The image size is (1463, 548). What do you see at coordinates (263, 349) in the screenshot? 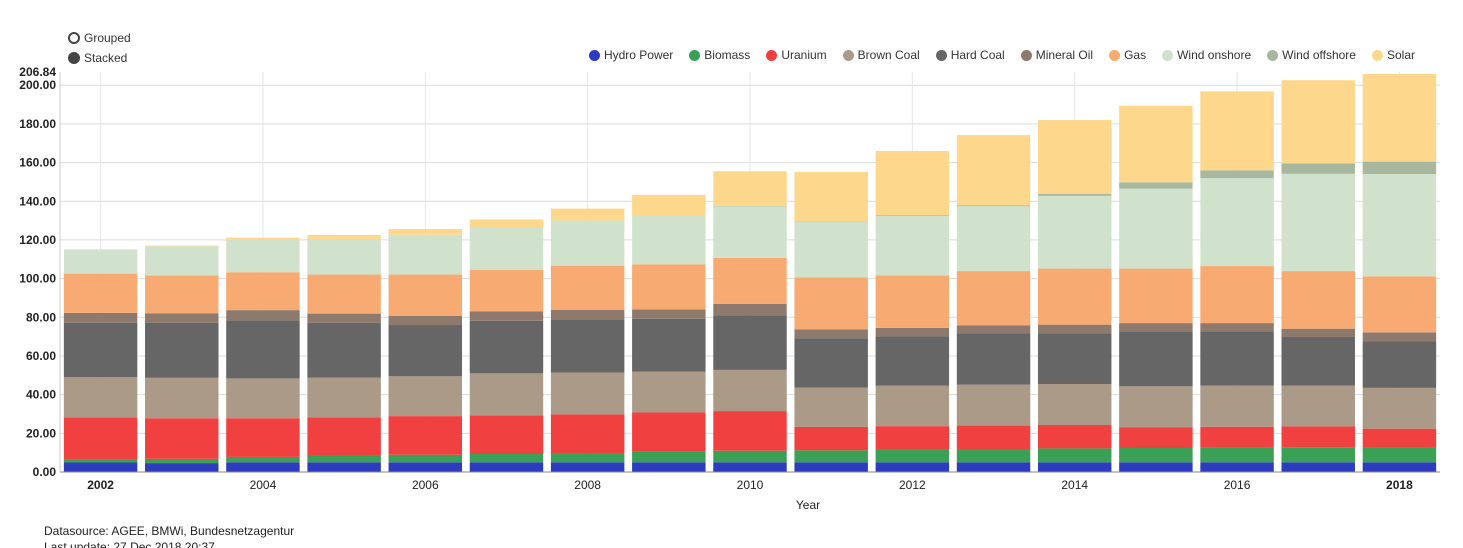
I see `bar-hard-coal-2004` at bounding box center [263, 349].